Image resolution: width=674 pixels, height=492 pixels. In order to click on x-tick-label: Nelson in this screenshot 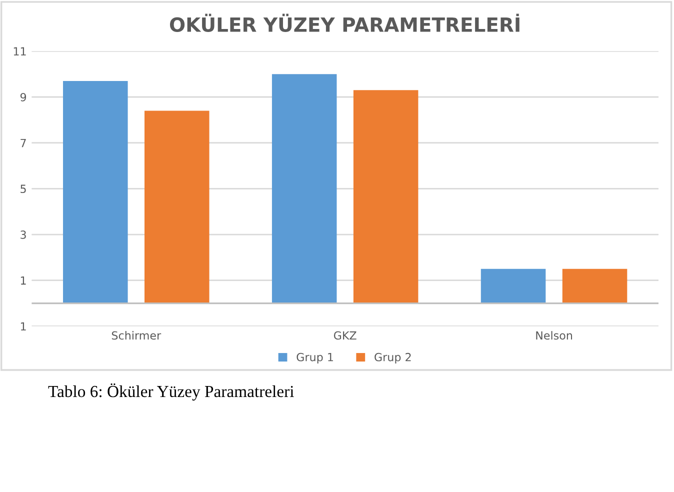, I will do `click(554, 335)`.